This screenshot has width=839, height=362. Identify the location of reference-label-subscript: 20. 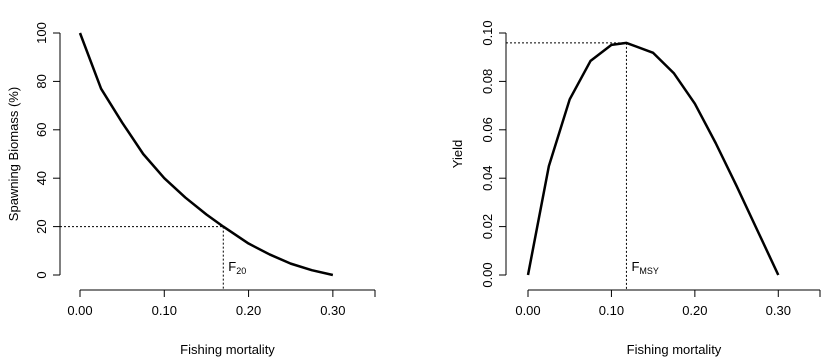
(241, 271).